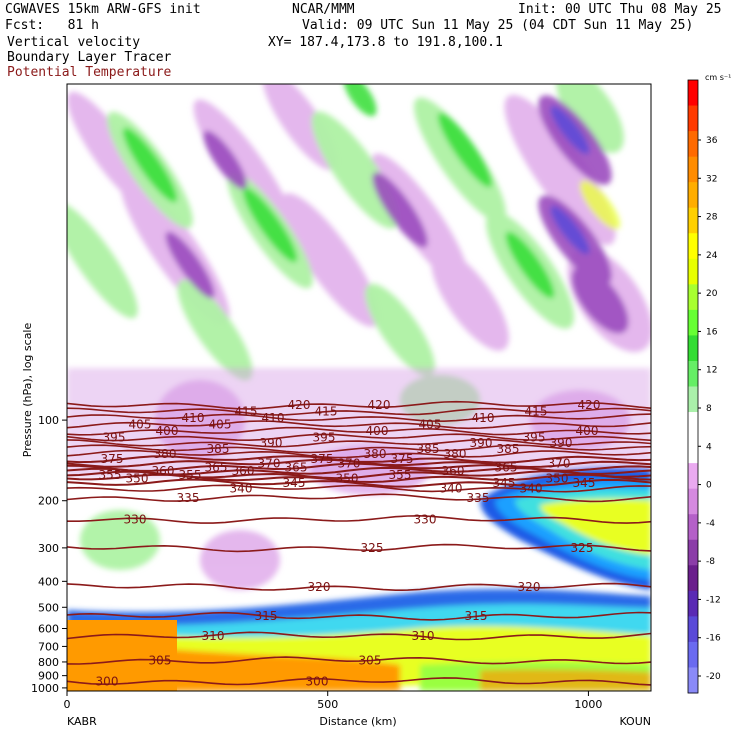  Describe the element at coordinates (317, 681) in the screenshot. I see `theta-contour-label: 300` at that location.